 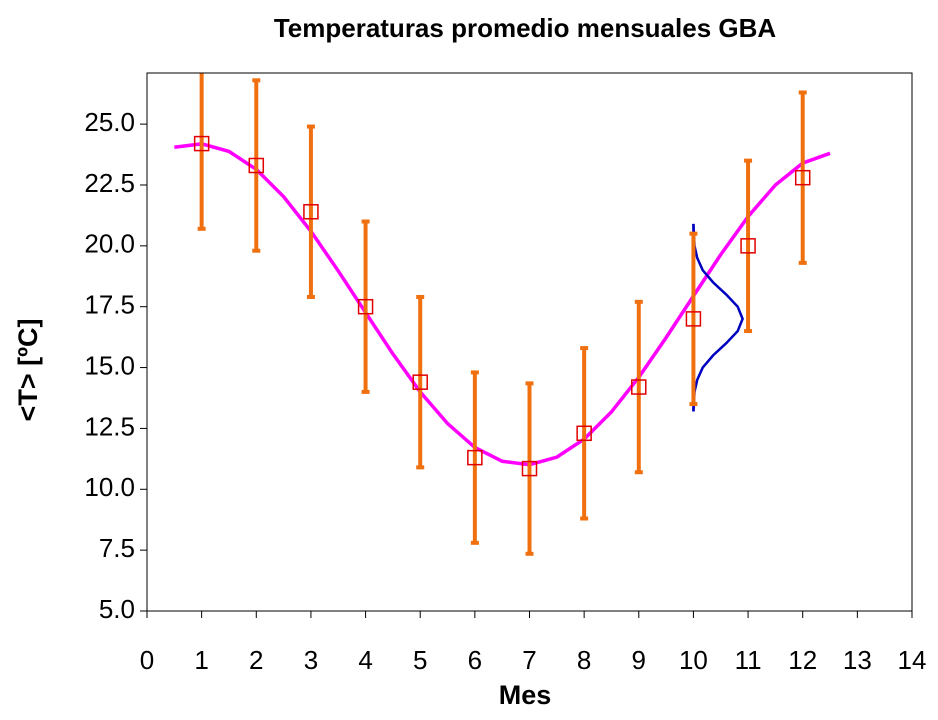 What do you see at coordinates (420, 660) in the screenshot?
I see `x-tick-label: 5` at bounding box center [420, 660].